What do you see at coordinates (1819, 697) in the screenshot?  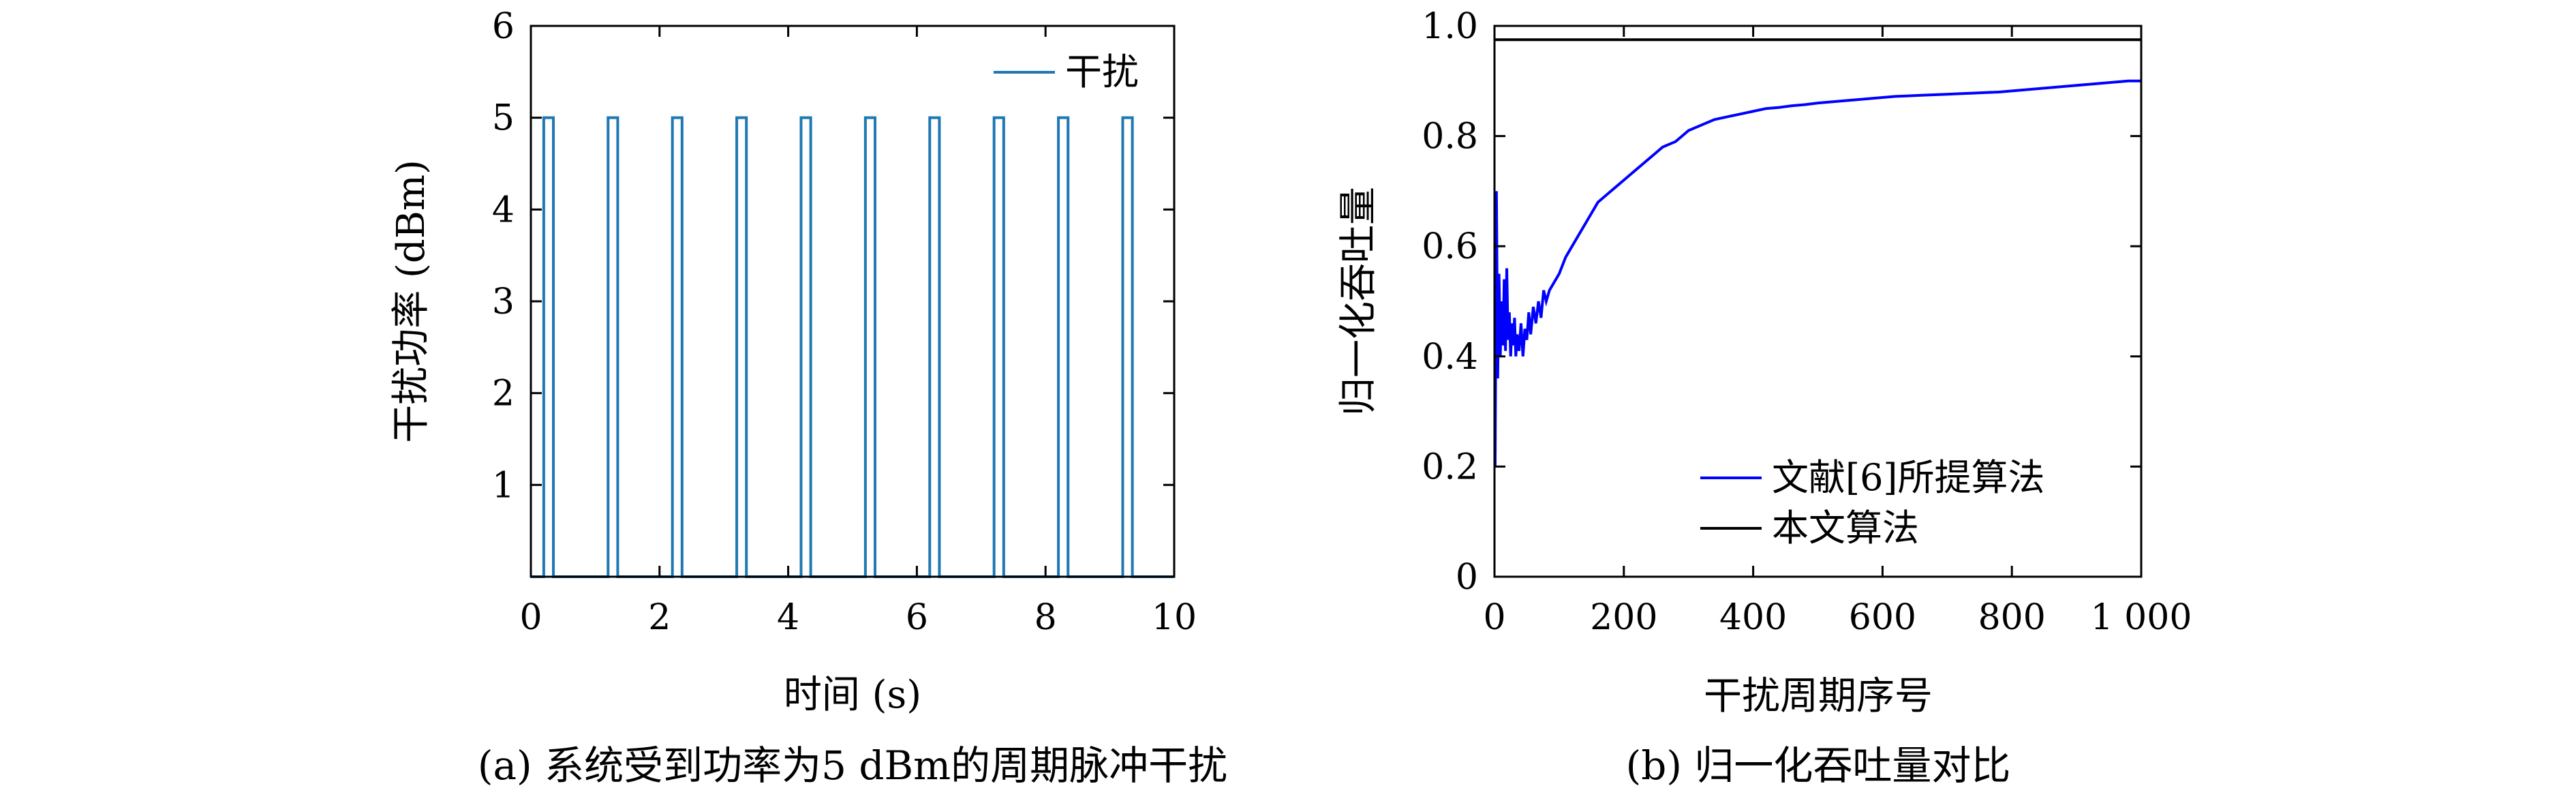 I see `b-x-axis-label: 干扰周期序号` at bounding box center [1819, 697].